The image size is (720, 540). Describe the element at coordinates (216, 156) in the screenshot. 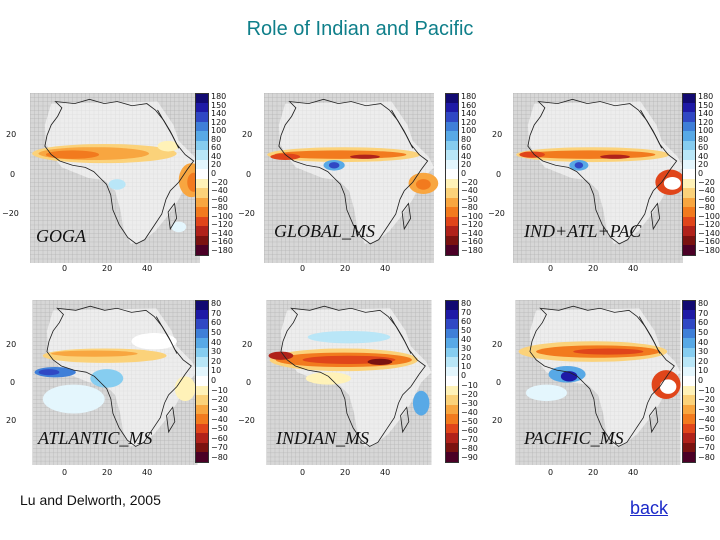

I see `colorbar-tick-label: 40` at that location.